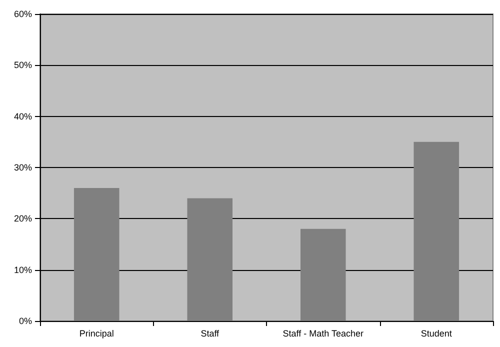 The height and width of the screenshot is (347, 500). Describe the element at coordinates (23, 219) in the screenshot. I see `y-tick-label: 20%` at that location.